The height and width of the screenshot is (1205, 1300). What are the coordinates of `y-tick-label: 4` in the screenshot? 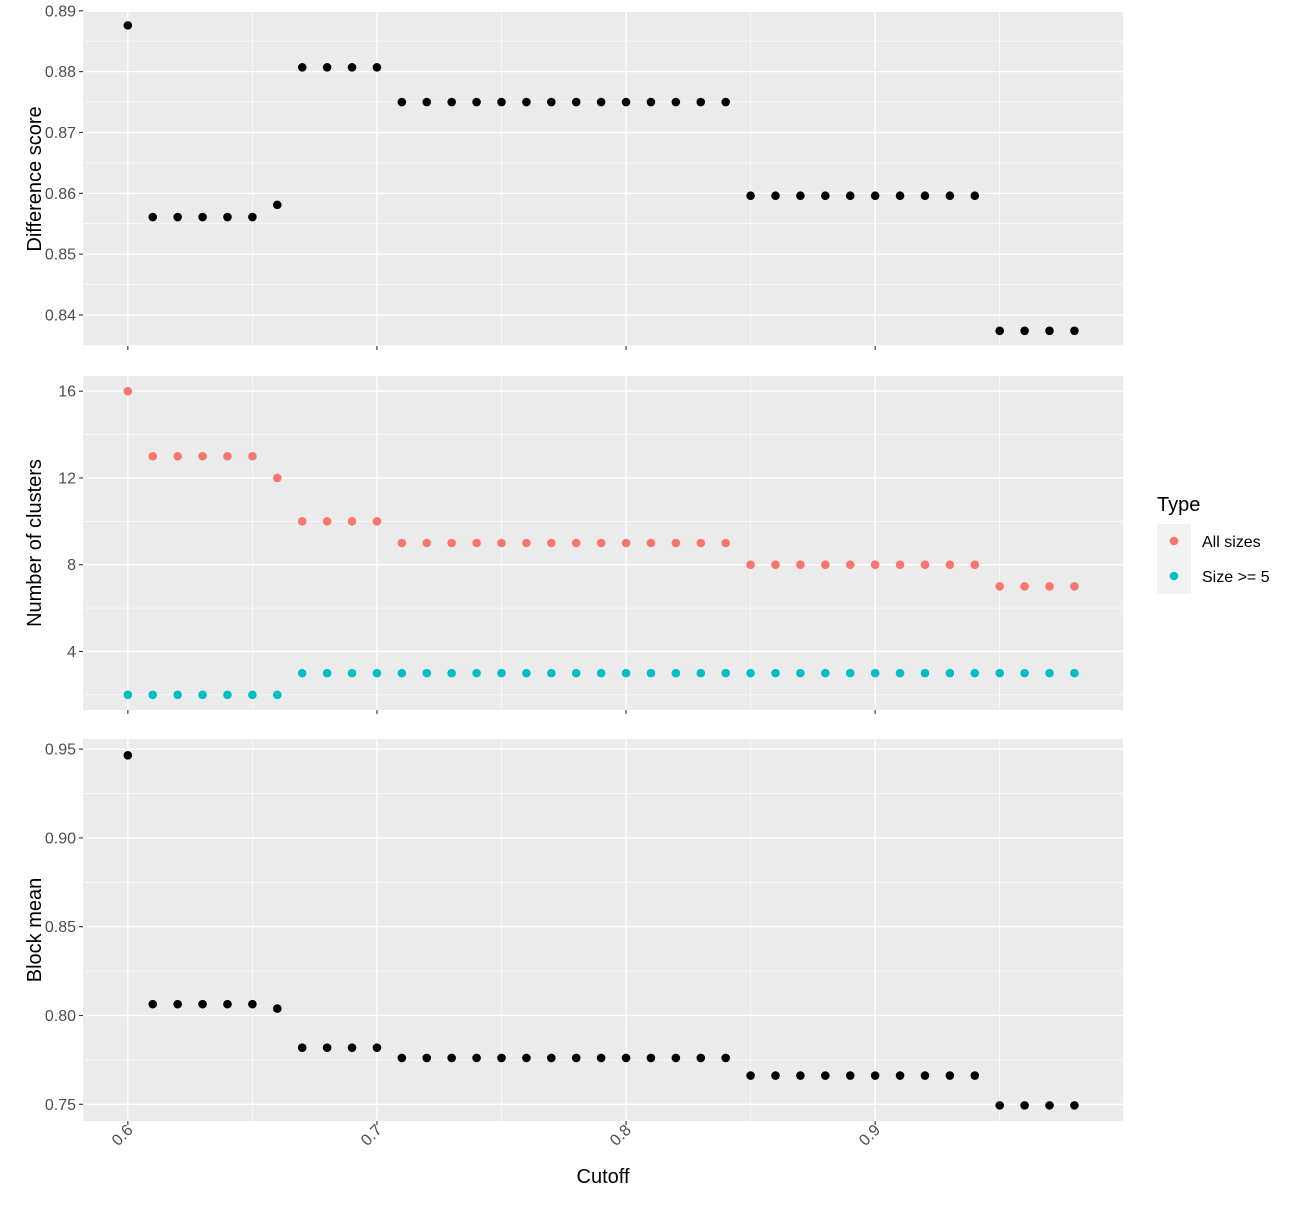 It's located at (71, 652).